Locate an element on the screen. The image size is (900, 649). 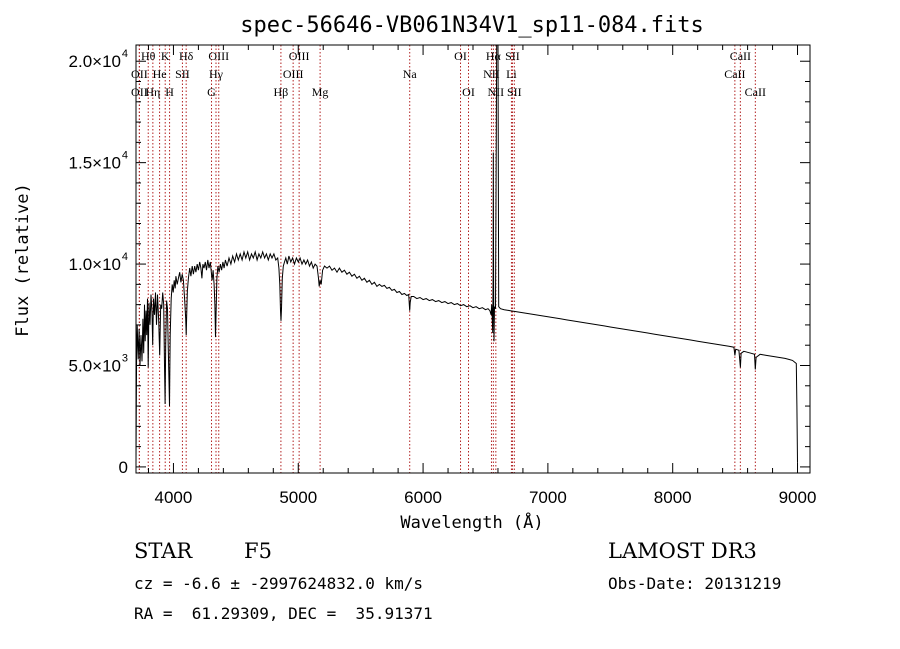
y-tick-label: 2.0×10 is located at coordinates (95, 61).